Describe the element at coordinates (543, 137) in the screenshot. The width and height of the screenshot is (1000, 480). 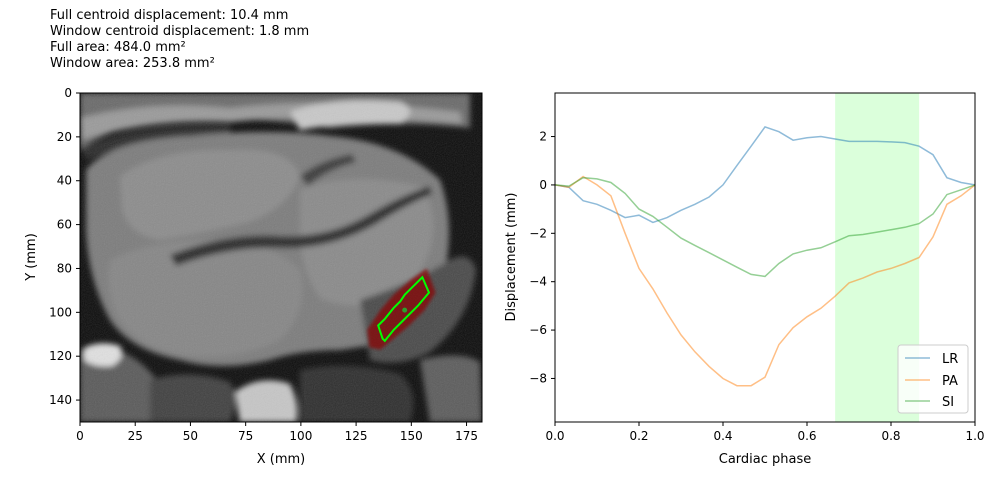
I see `chart-y-tick-label: 2` at that location.